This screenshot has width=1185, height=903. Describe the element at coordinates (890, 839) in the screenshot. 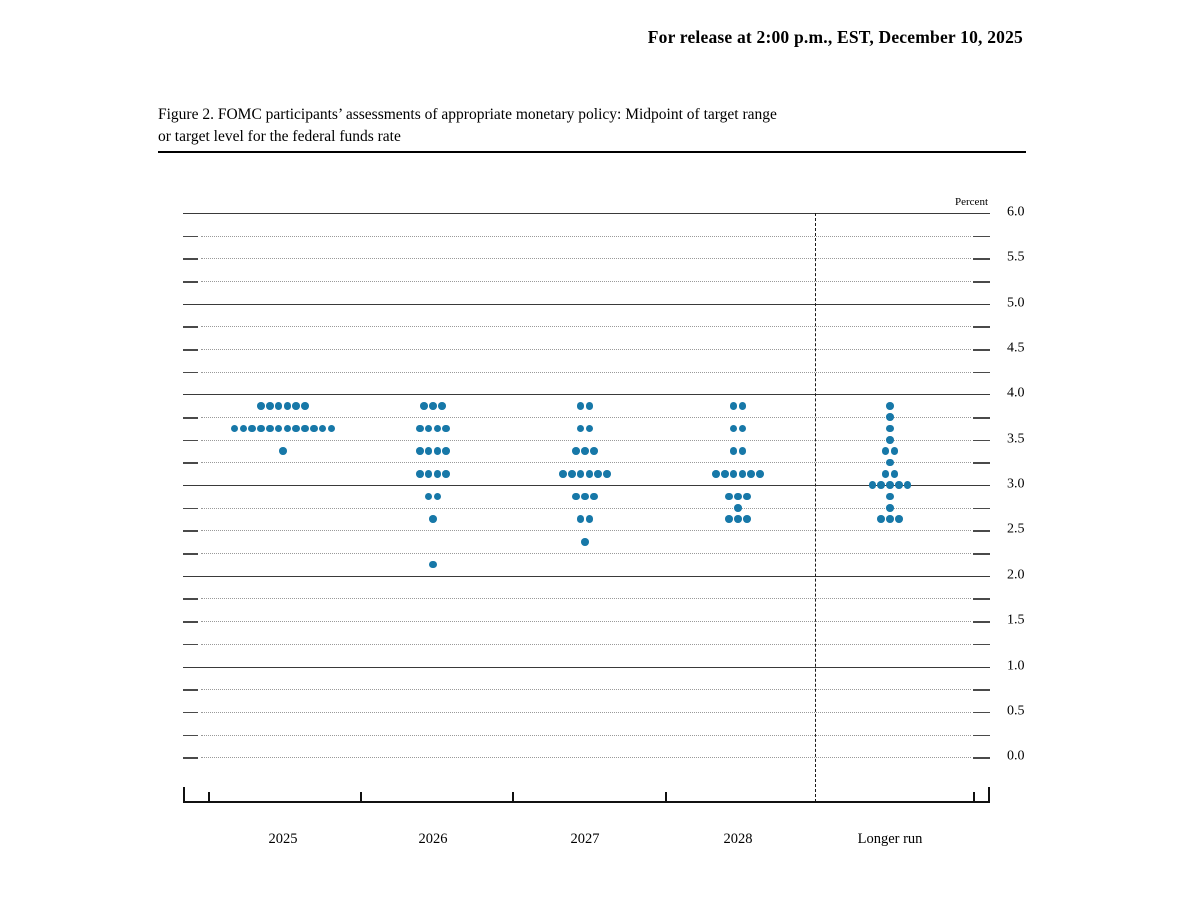

I see `x-axis-label-longer-run: Longer run` at that location.